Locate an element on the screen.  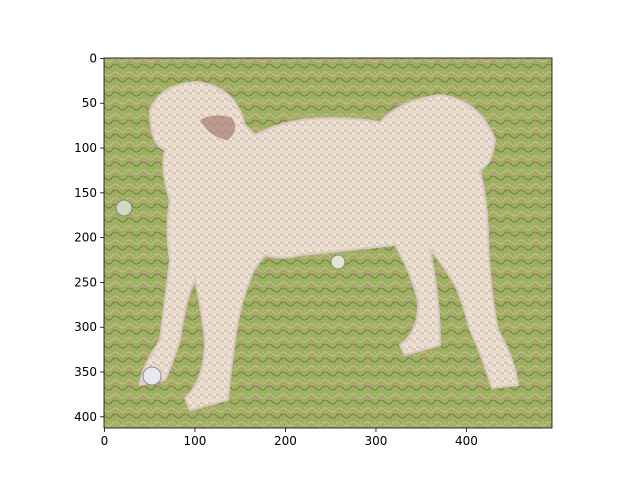
x-tick-label: 300 is located at coordinates (376, 441).